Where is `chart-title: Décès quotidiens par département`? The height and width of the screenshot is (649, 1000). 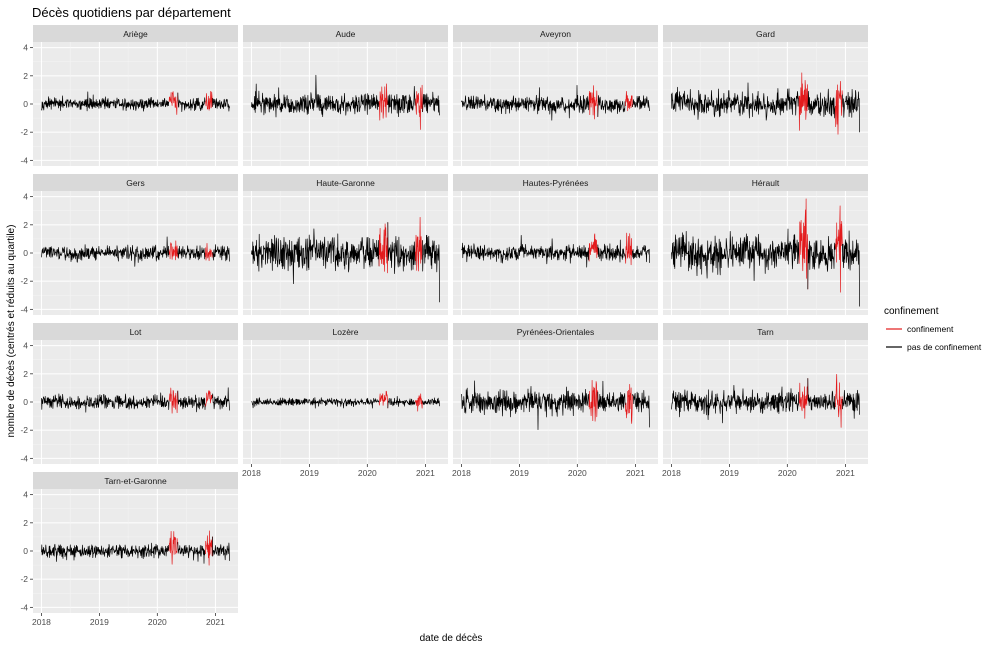 chart-title: Décès quotidiens par département is located at coordinates (131, 12).